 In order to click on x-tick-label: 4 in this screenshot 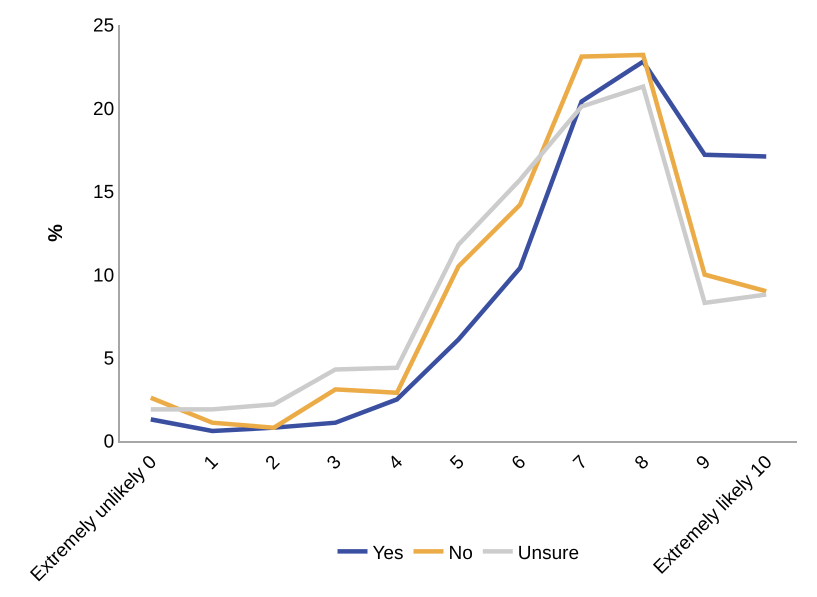, I will do `click(396, 462)`.